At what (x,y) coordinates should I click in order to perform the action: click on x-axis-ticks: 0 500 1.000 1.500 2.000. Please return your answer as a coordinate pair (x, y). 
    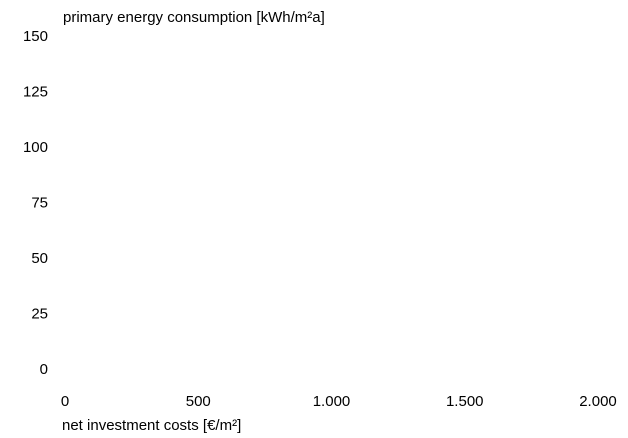
    Looking at the image, I should click on (339, 401).